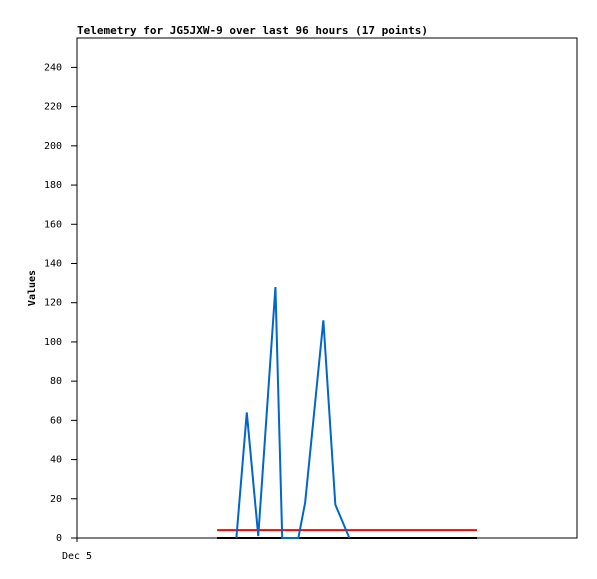 The height and width of the screenshot is (579, 597). What do you see at coordinates (56, 460) in the screenshot?
I see `y-tick-label: 40` at bounding box center [56, 460].